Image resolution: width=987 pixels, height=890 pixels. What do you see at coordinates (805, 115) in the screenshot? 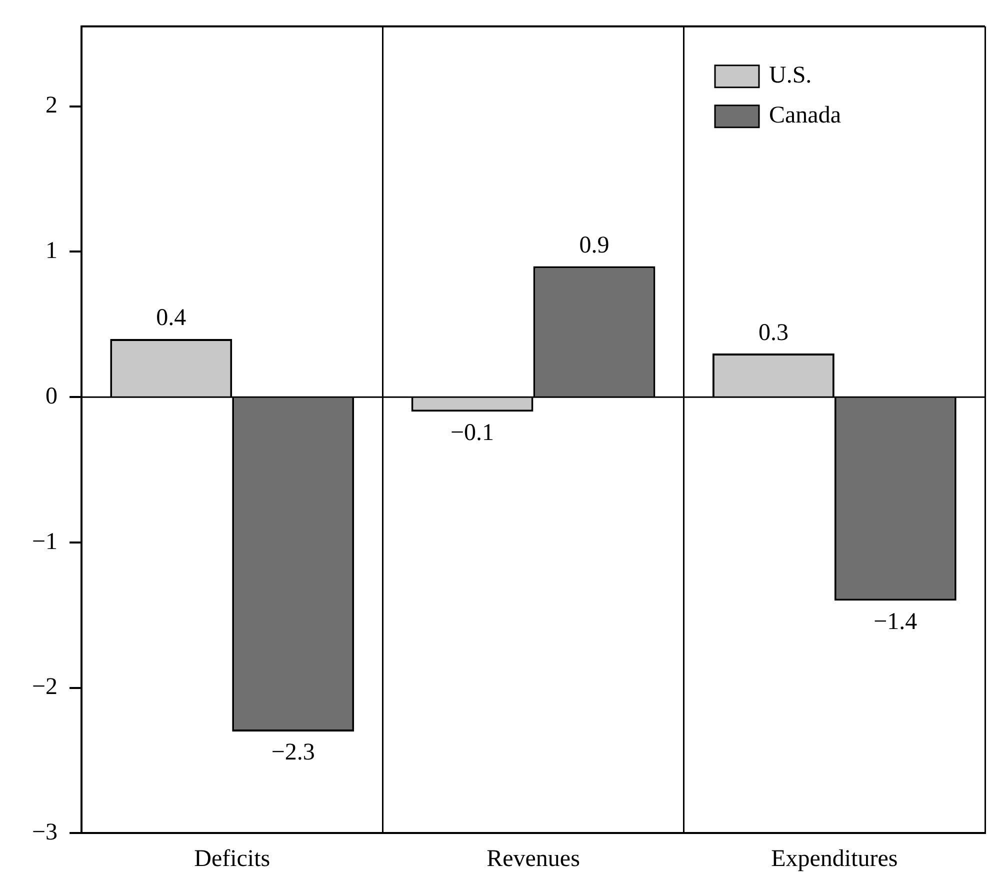
I see `legend-label: Canada` at bounding box center [805, 115].